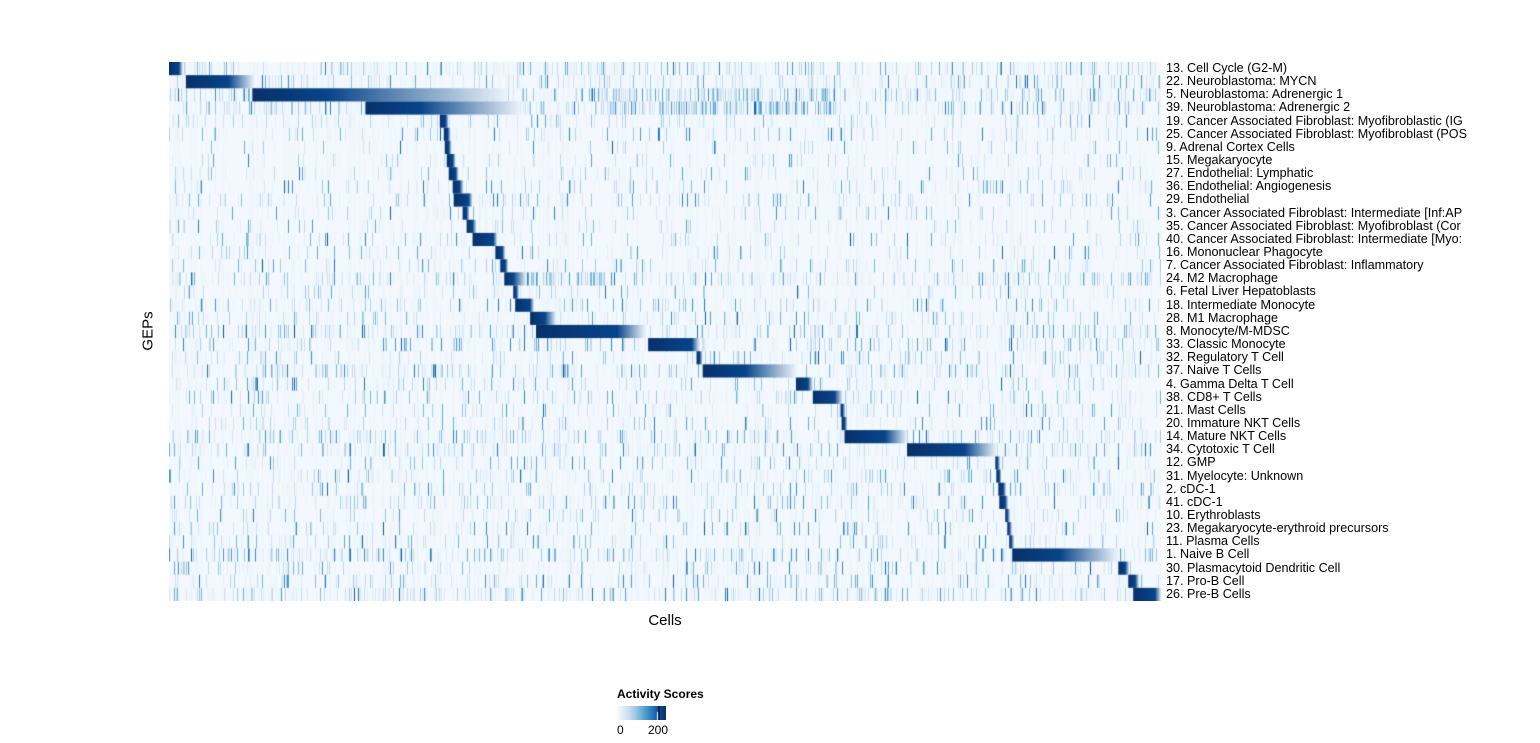 This screenshot has width=1540, height=743. Describe the element at coordinates (1255, 94) in the screenshot. I see `gep-row-label: 5. Neuroblastoma: Adrenergic 1` at that location.